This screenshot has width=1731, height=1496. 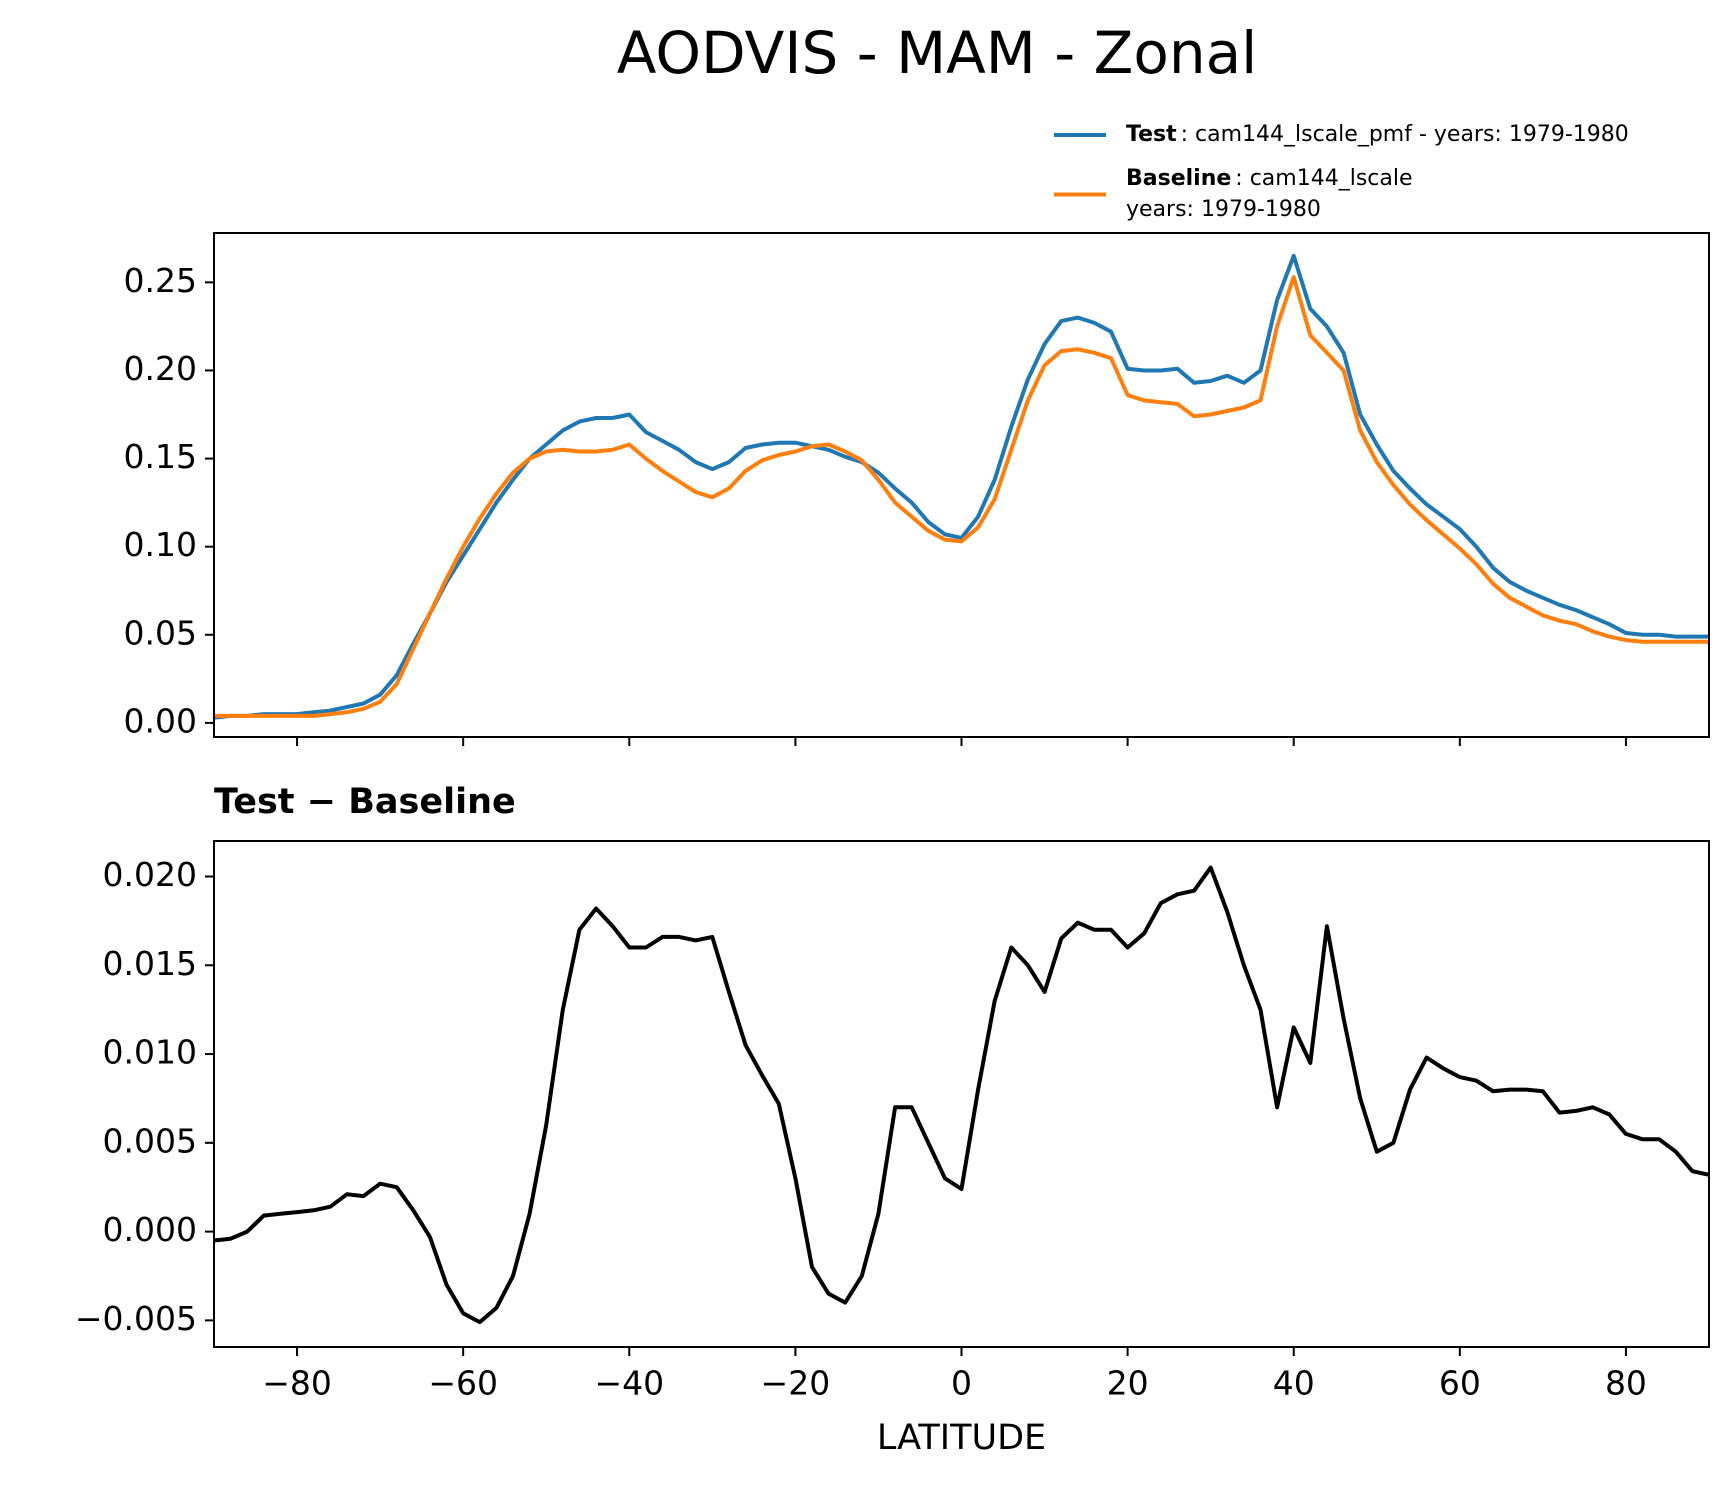 I want to click on subplot-title: Test − Baseline, so click(x=365, y=802).